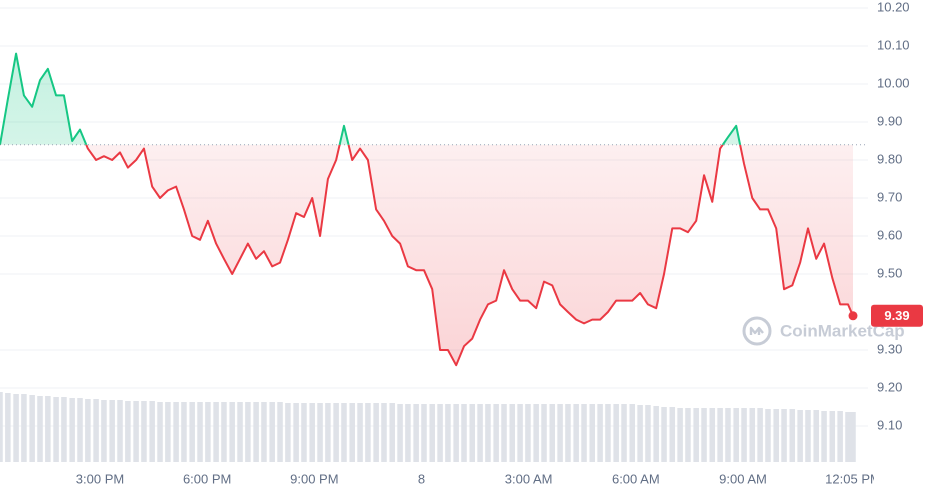 The image size is (928, 495). Describe the element at coordinates (207, 478) in the screenshot. I see `x-tick-label: 6:00 PM` at that location.